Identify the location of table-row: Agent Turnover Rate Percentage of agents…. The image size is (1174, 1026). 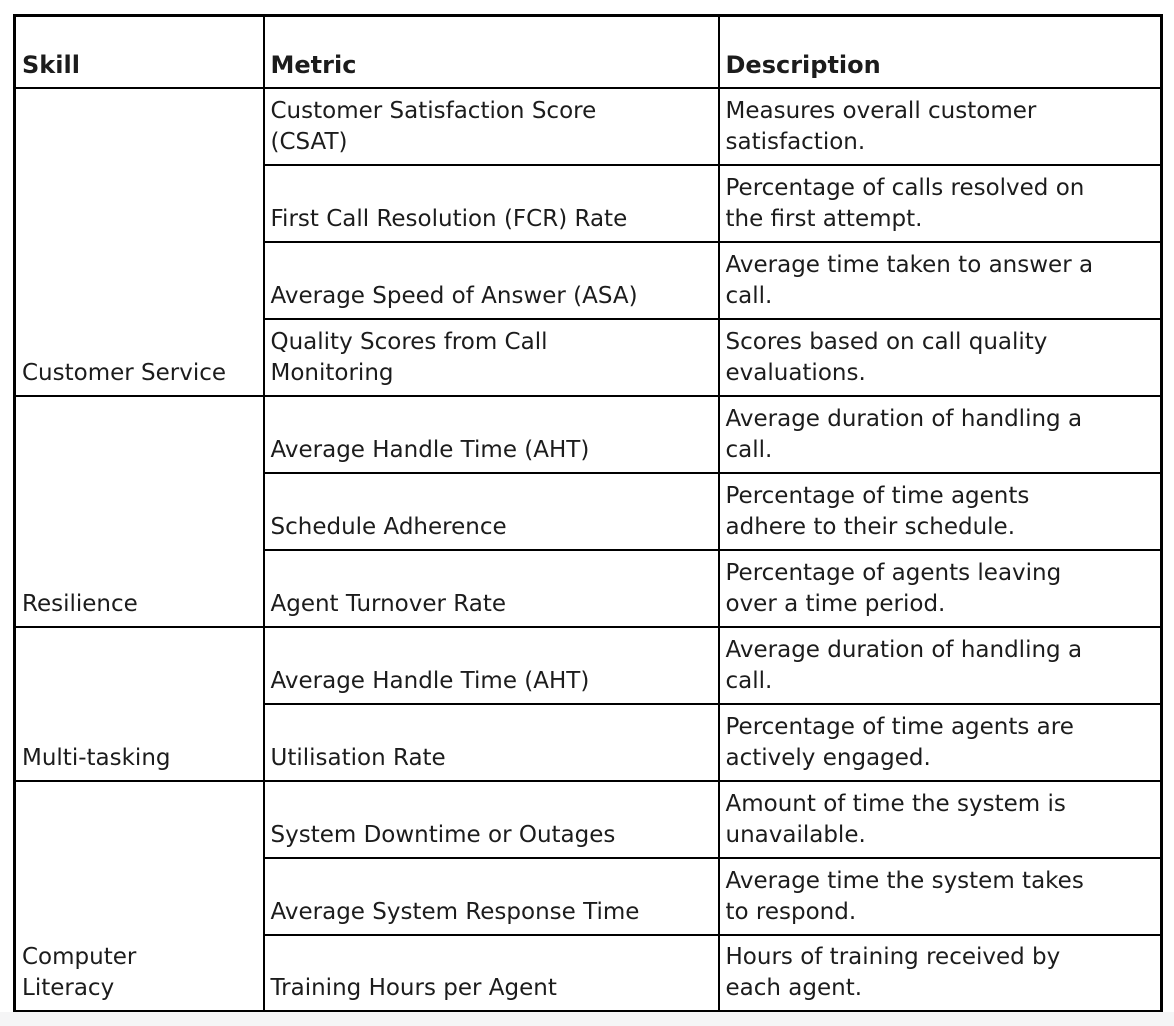
(589, 588).